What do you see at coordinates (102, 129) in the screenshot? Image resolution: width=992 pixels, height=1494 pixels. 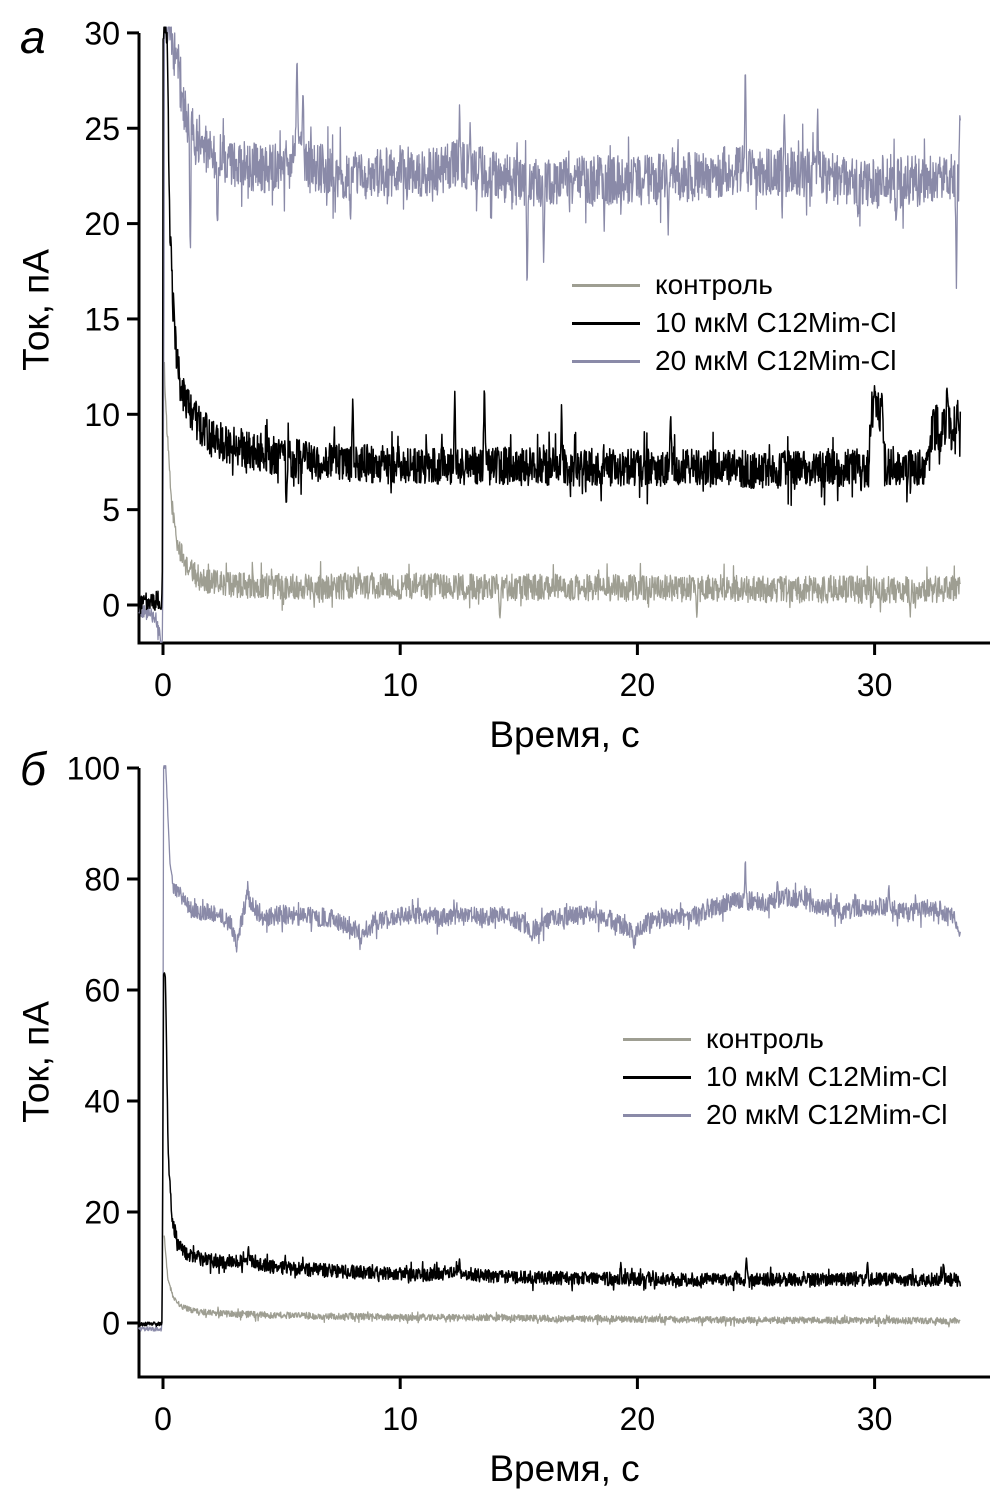 I see `y-tick-label: 25` at bounding box center [102, 129].